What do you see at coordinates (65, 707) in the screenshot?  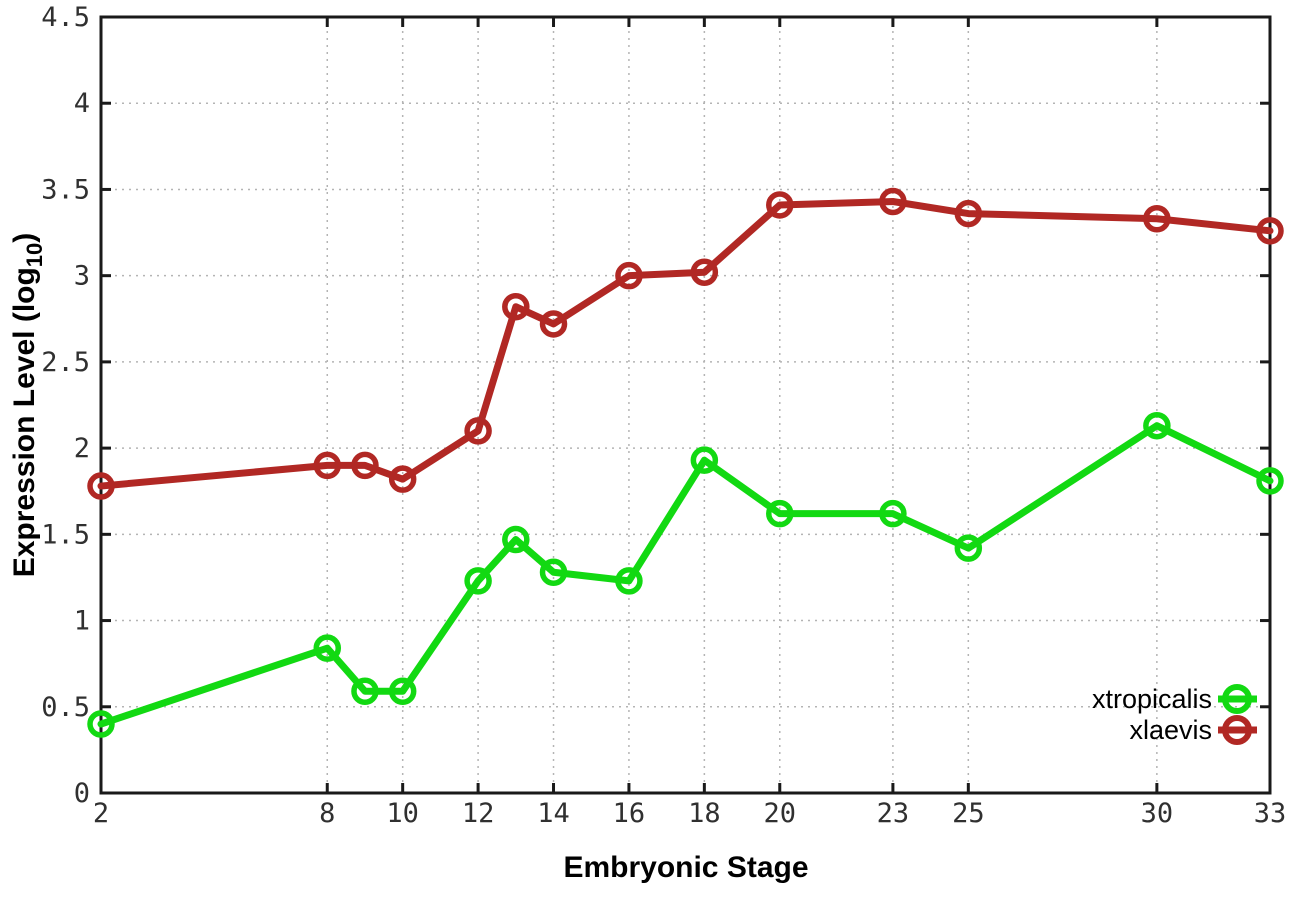 I see `y-tick-label: 0.5` at bounding box center [65, 707].